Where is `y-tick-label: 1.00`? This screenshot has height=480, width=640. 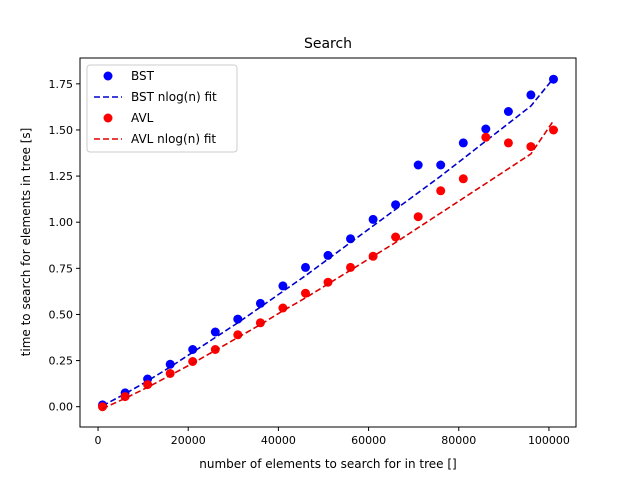
y-tick-label: 1.00 is located at coordinates (61, 222).